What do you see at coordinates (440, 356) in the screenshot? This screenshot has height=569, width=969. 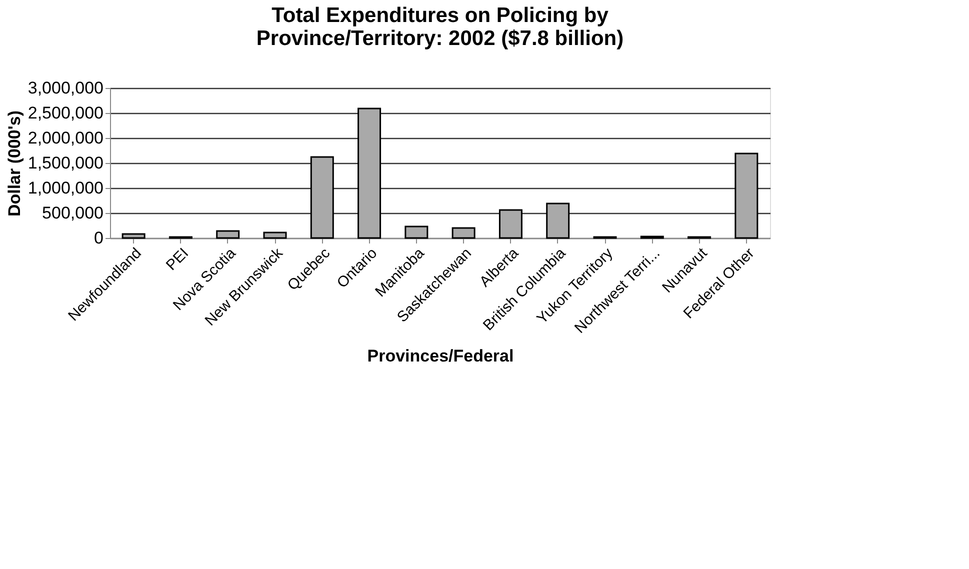 I see `x-axis-title: Provinces/Federal` at bounding box center [440, 356].